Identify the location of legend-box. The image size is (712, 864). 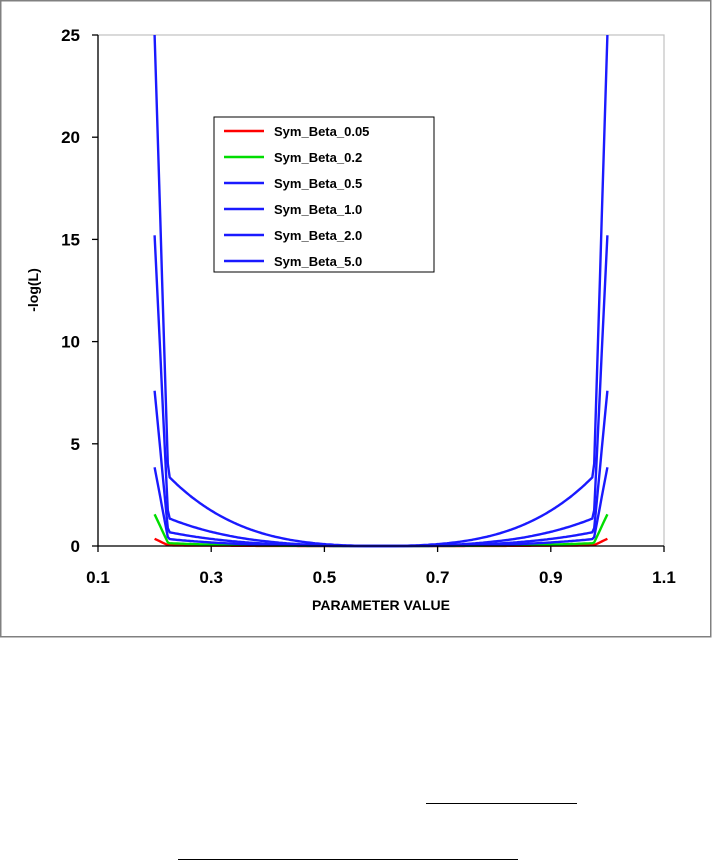
(324, 194).